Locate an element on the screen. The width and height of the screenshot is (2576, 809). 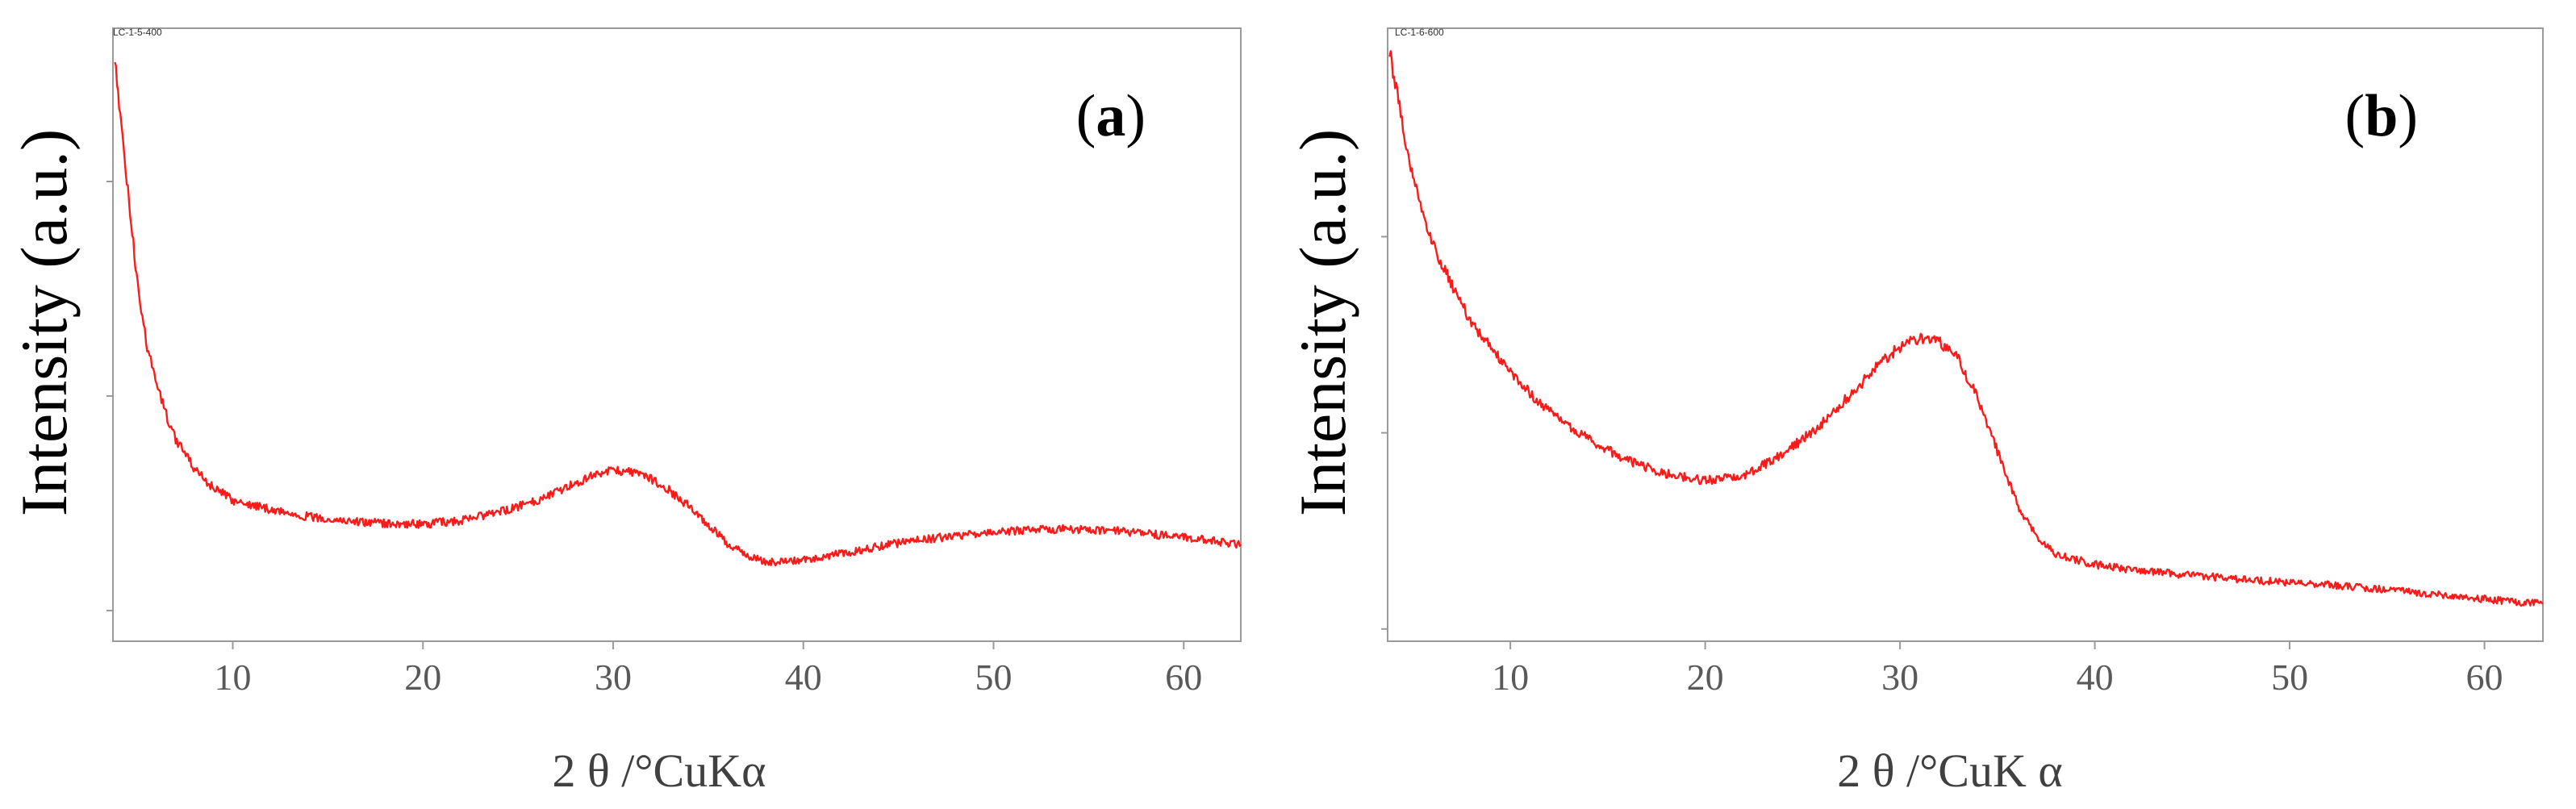
panel-label: (a) is located at coordinates (1111, 116).